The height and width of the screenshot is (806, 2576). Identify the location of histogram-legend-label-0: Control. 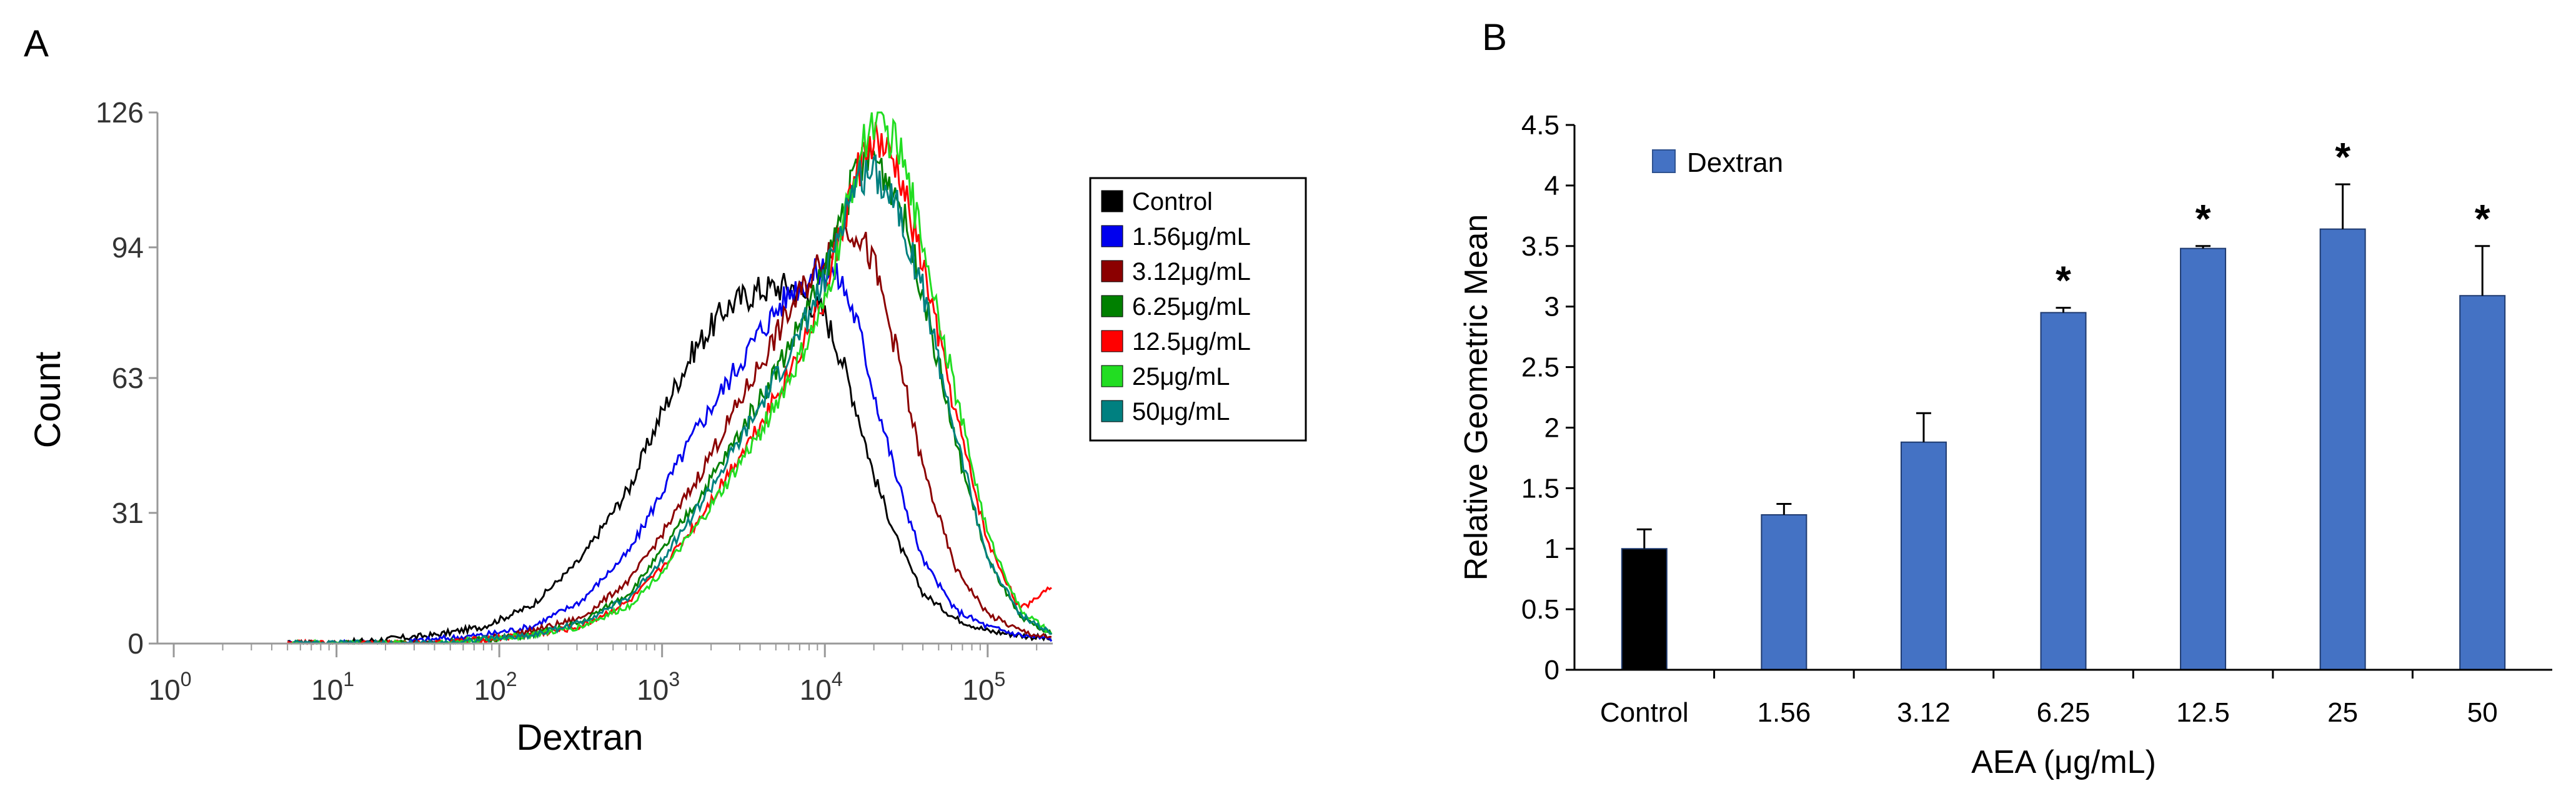
(1173, 202).